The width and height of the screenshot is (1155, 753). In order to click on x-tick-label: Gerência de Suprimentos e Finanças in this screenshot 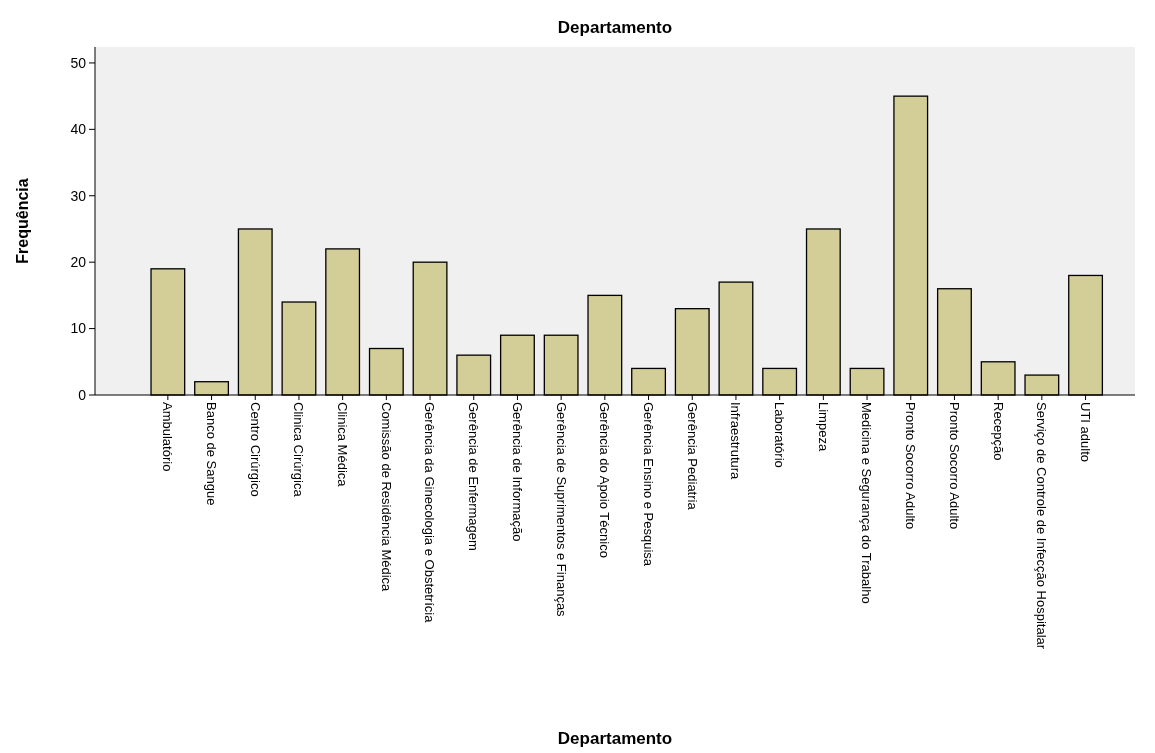, I will do `click(561, 510)`.